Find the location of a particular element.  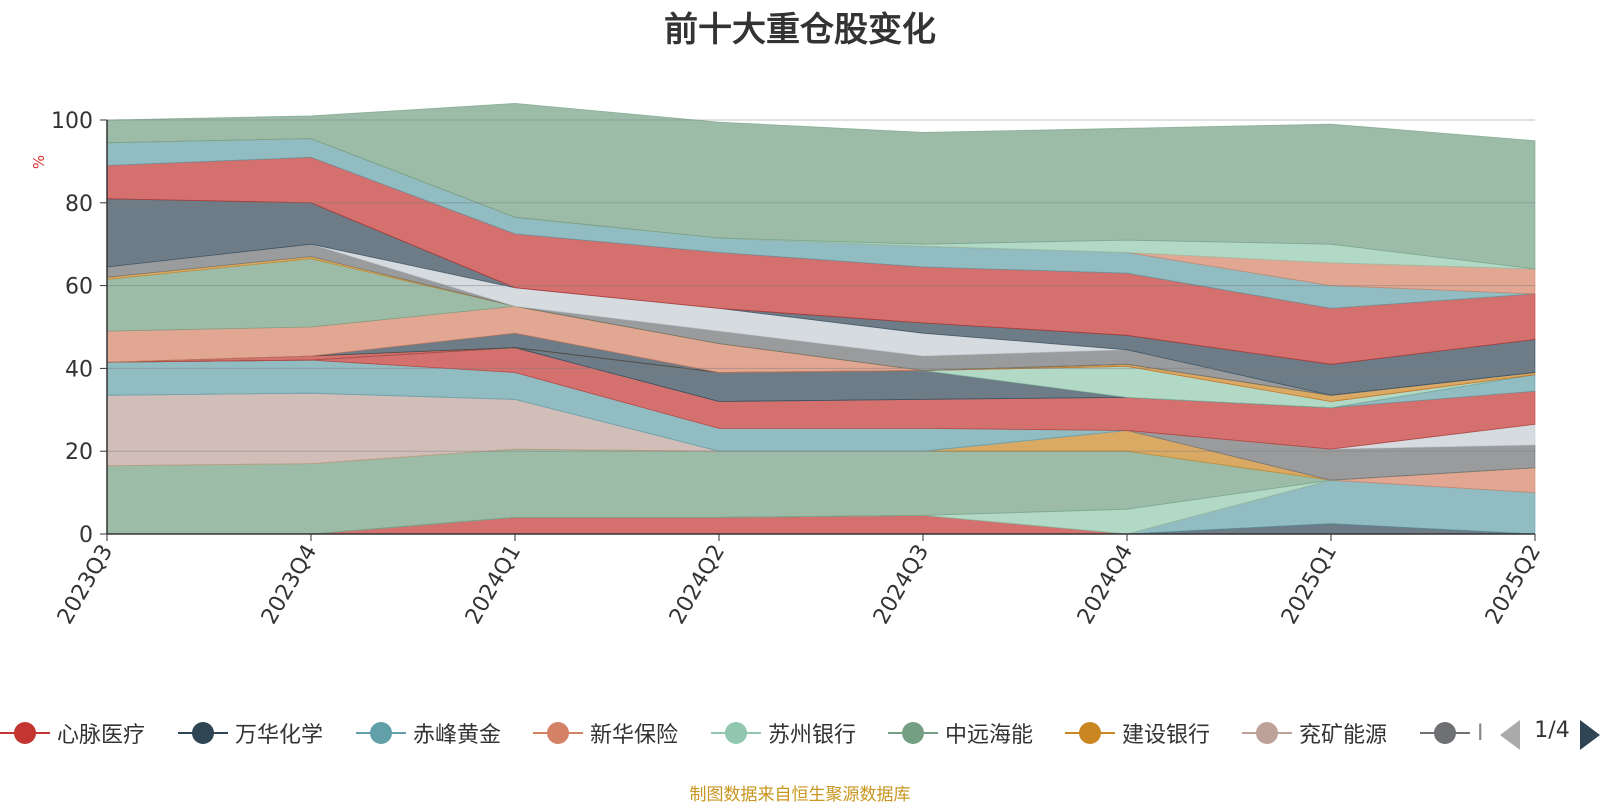

legend-item-6: 中远海能 is located at coordinates (960, 733).